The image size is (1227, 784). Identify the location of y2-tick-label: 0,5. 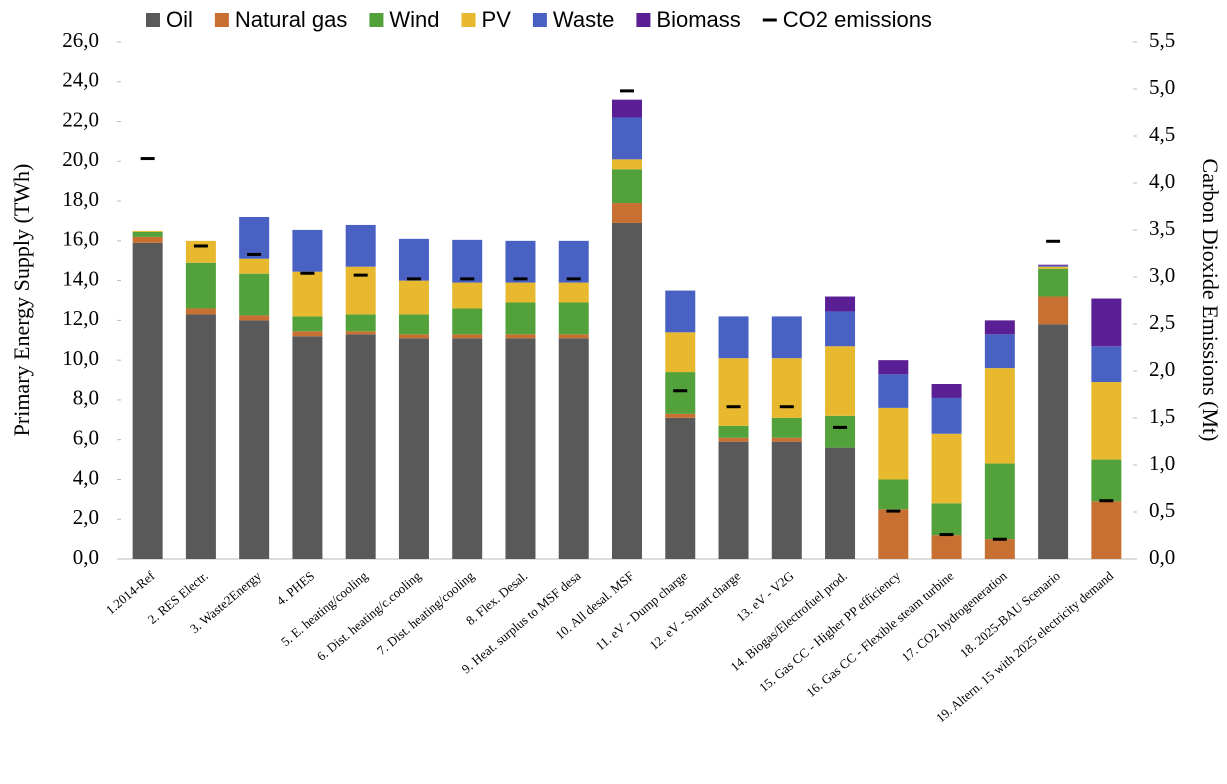
(1162, 510).